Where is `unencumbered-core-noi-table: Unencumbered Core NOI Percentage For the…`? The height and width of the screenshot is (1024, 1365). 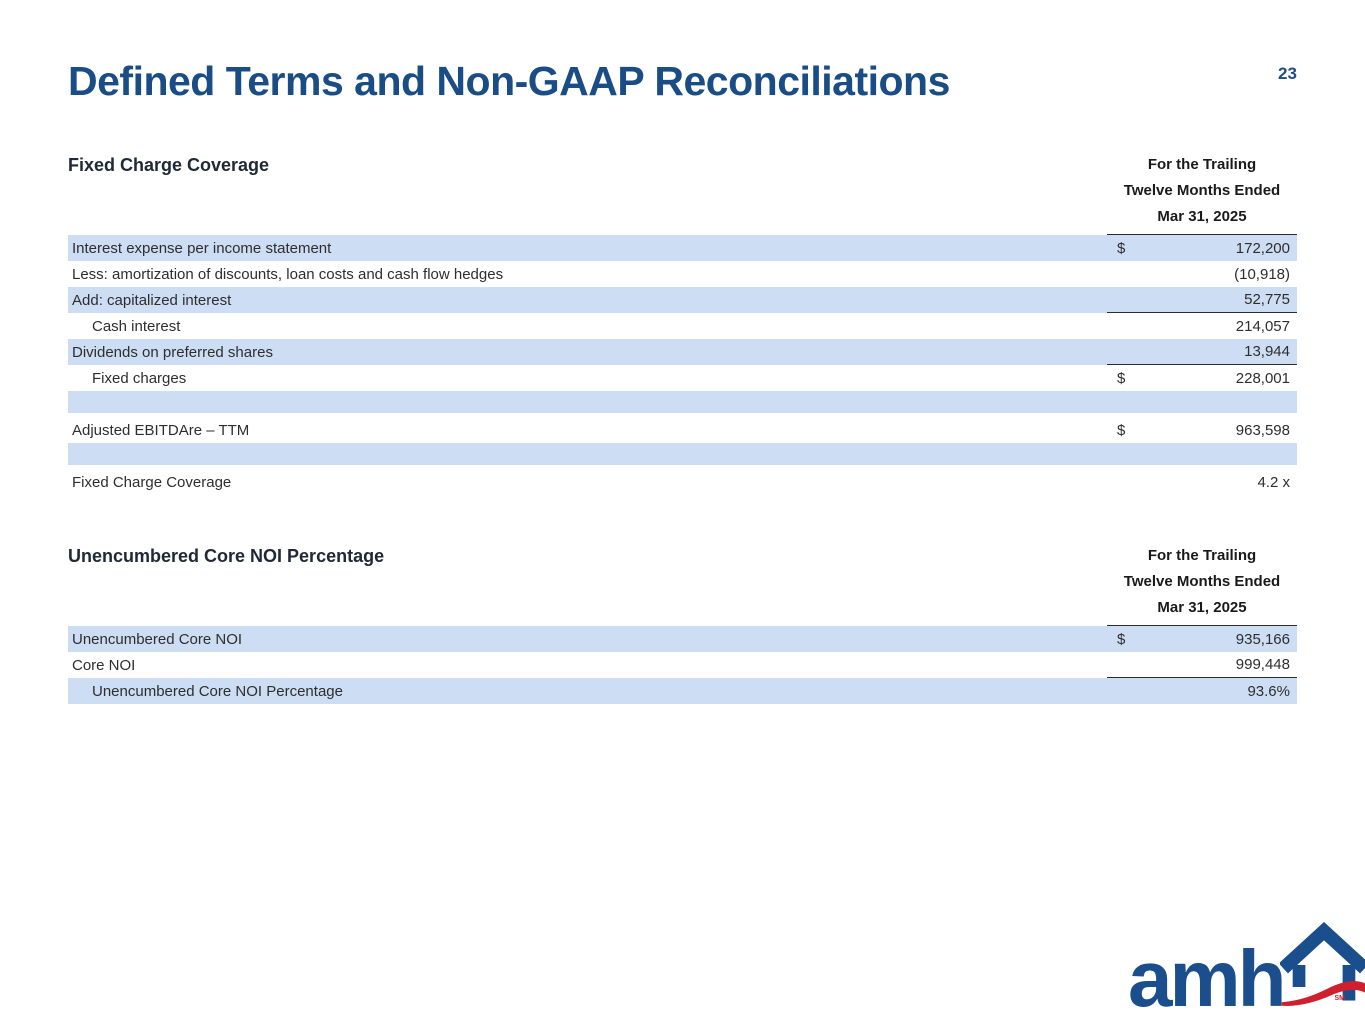
unencumbered-core-noi-table: Unencumbered Core NOI Percentage For the… is located at coordinates (682, 623).